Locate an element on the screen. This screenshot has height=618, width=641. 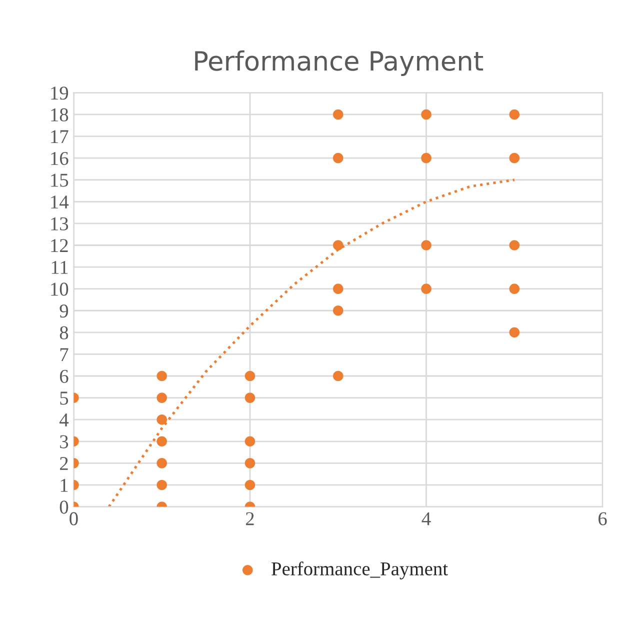
chart-title: Performance Payment is located at coordinates (339, 63).